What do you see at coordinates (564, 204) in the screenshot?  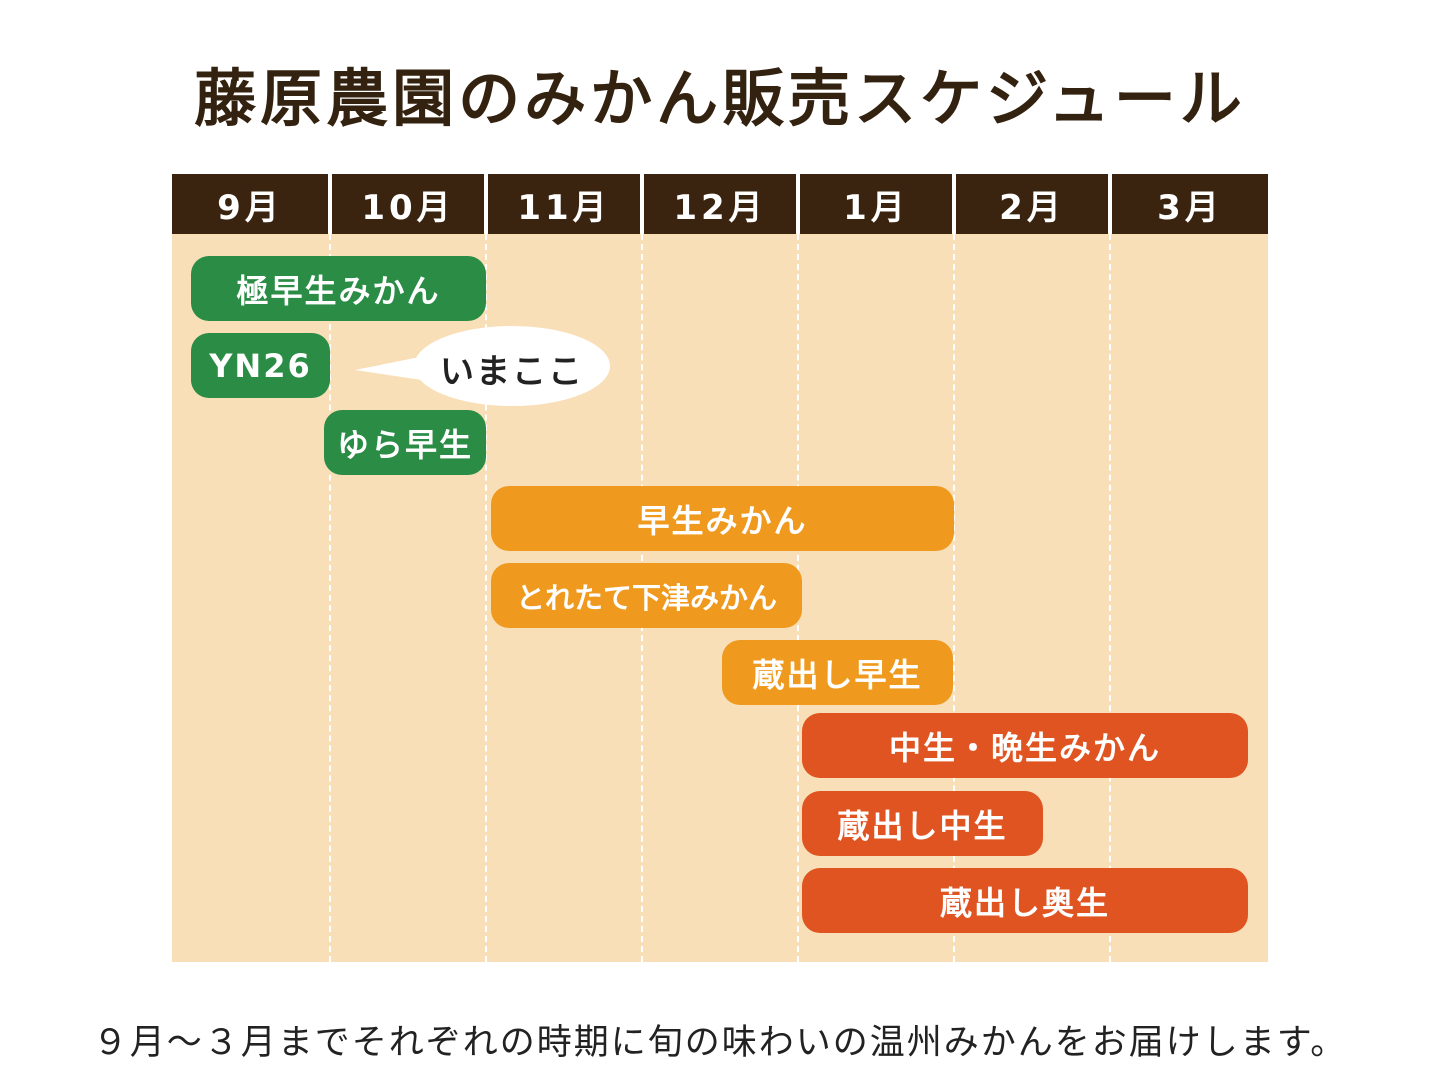 I see `month-header-nov: 11月` at bounding box center [564, 204].